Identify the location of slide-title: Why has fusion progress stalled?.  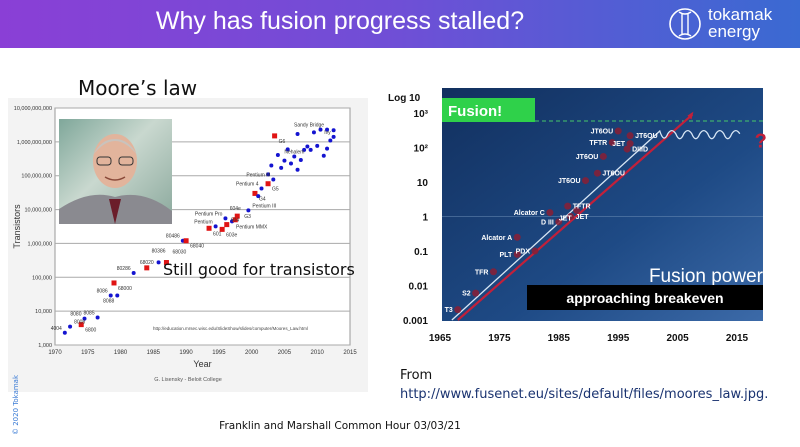
(340, 21).